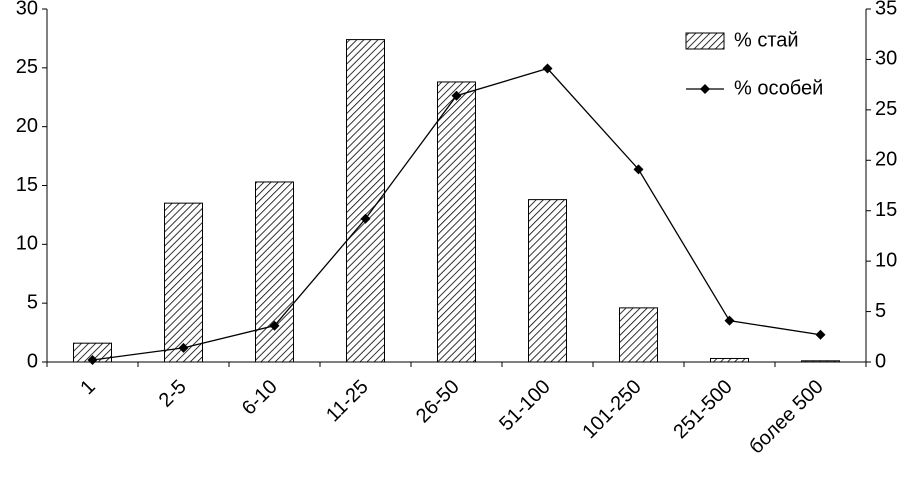 The width and height of the screenshot is (924, 477). Describe the element at coordinates (705, 41) in the screenshot. I see `legend-swatch` at that location.